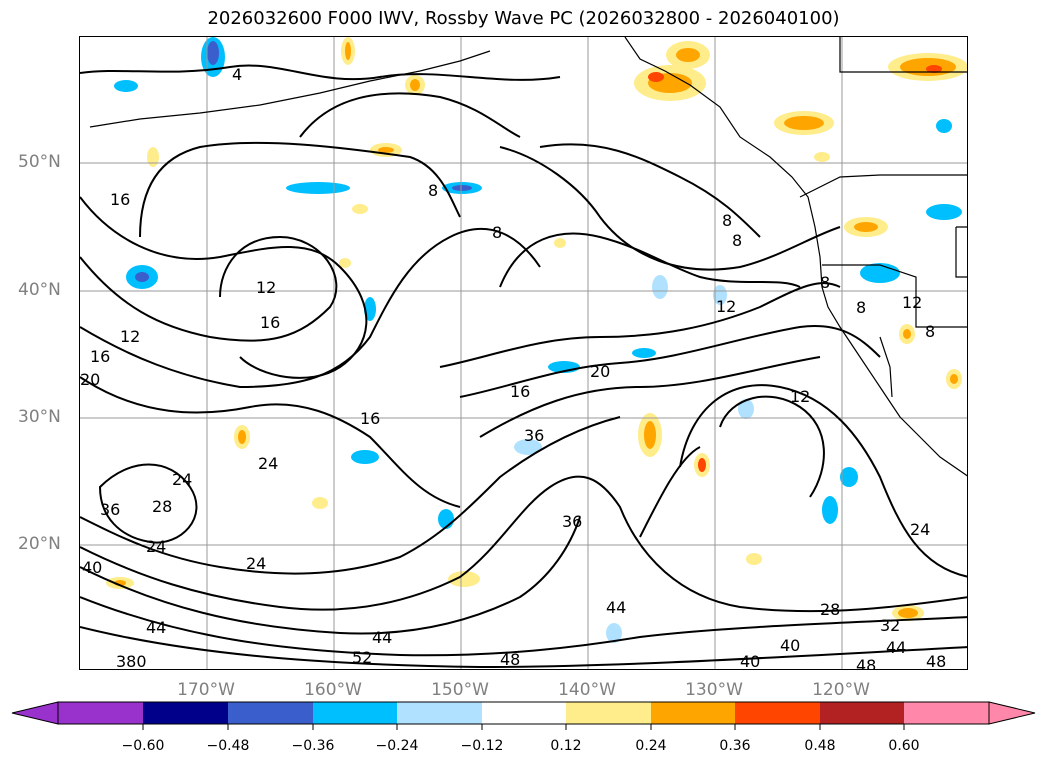  What do you see at coordinates (886, 367) in the screenshot?
I see `baja-peninsula` at bounding box center [886, 367].